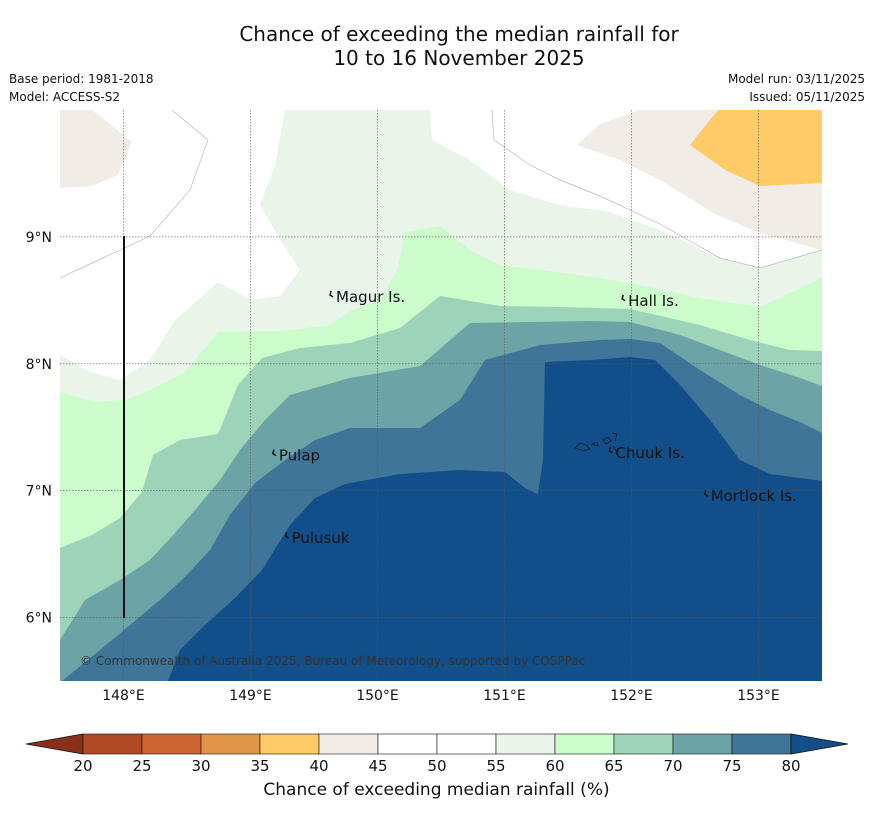 The height and width of the screenshot is (816, 873). I want to click on base-period: Base period: 1981-2018, so click(81, 79).